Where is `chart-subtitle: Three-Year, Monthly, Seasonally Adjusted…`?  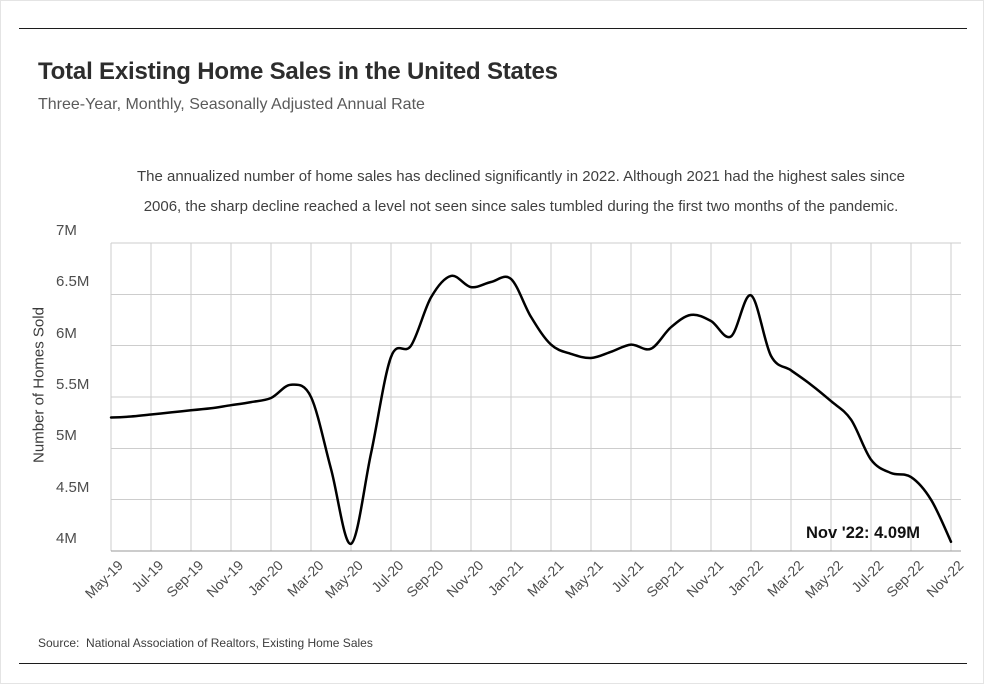
chart-subtitle: Three-Year, Monthly, Seasonally Adjusted… is located at coordinates (231, 104).